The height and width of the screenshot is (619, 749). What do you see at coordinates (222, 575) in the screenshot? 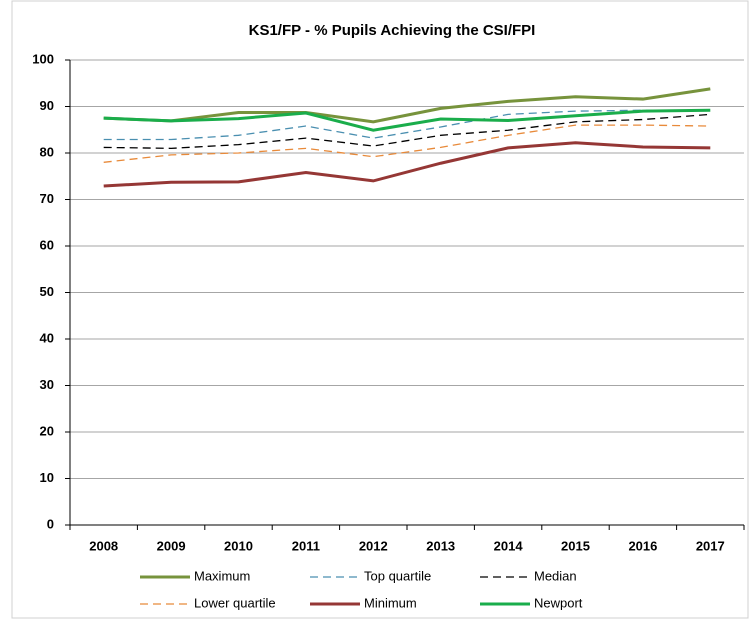
I see `legend-label: Maximum` at bounding box center [222, 575].